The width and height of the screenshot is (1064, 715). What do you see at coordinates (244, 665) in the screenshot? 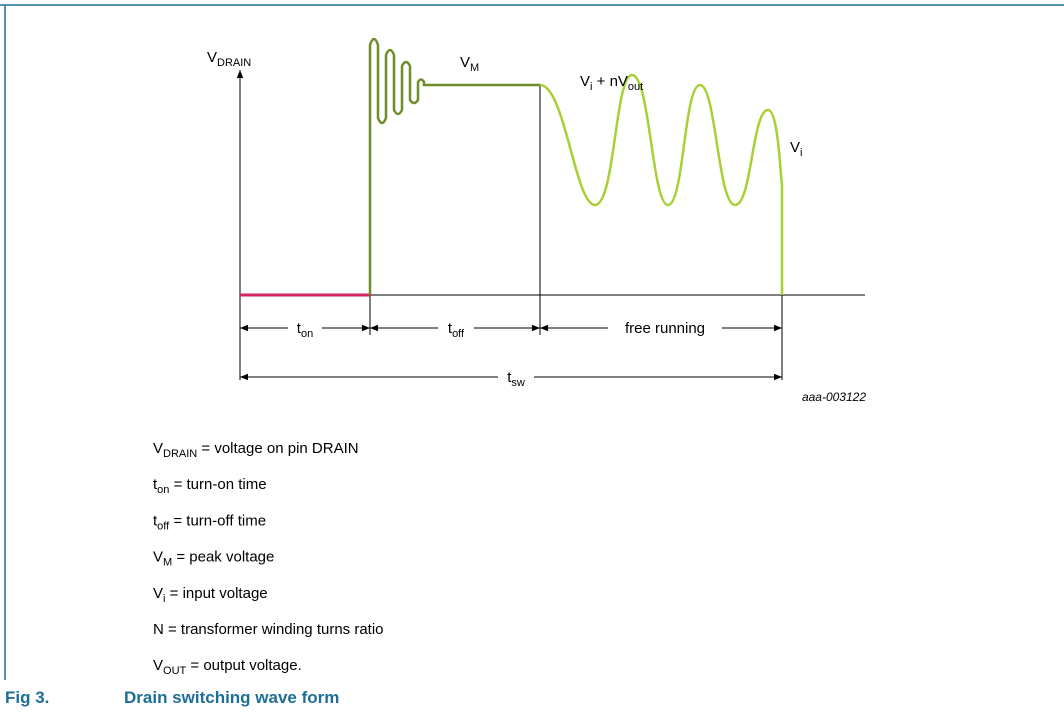
I see `text-run: = output voltage.` at bounding box center [244, 665].